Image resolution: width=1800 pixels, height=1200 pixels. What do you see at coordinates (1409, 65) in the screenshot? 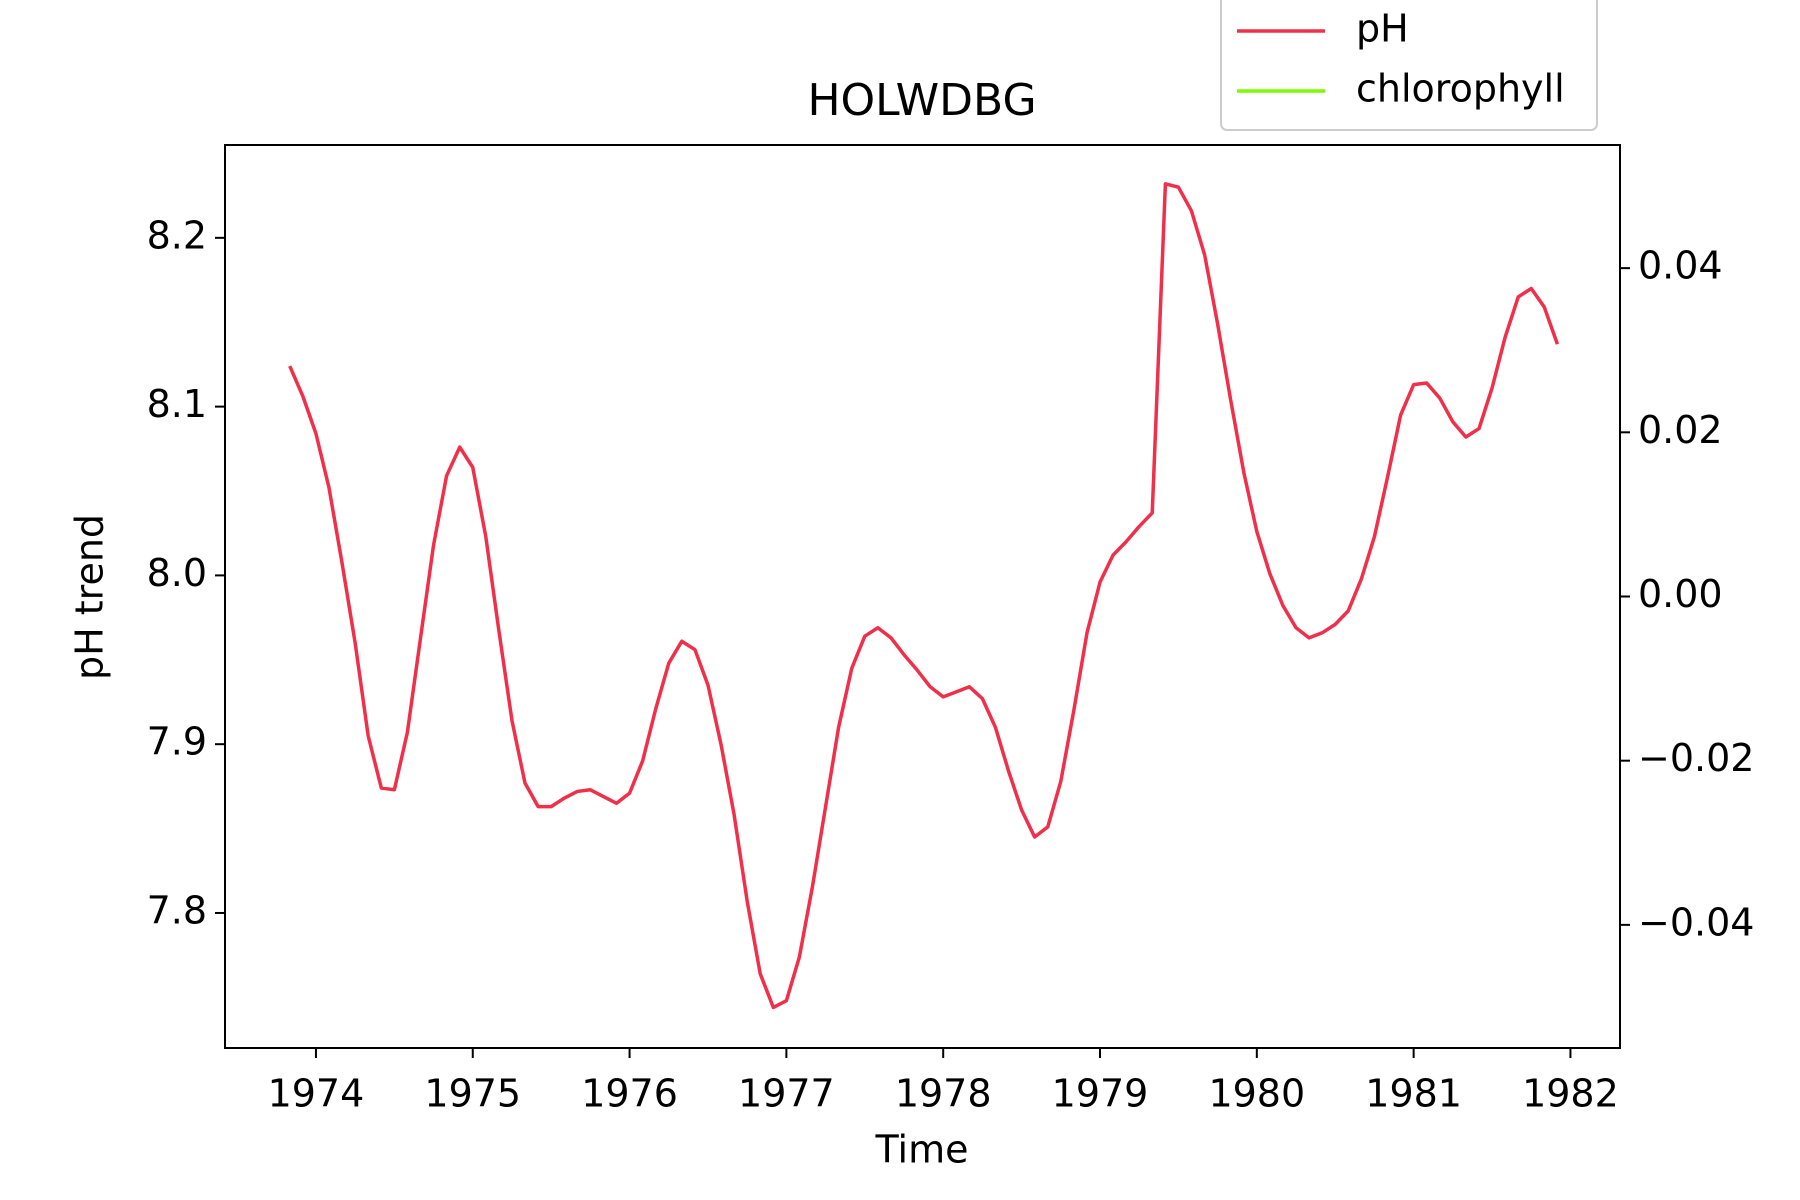
I see `legend-box` at bounding box center [1409, 65].